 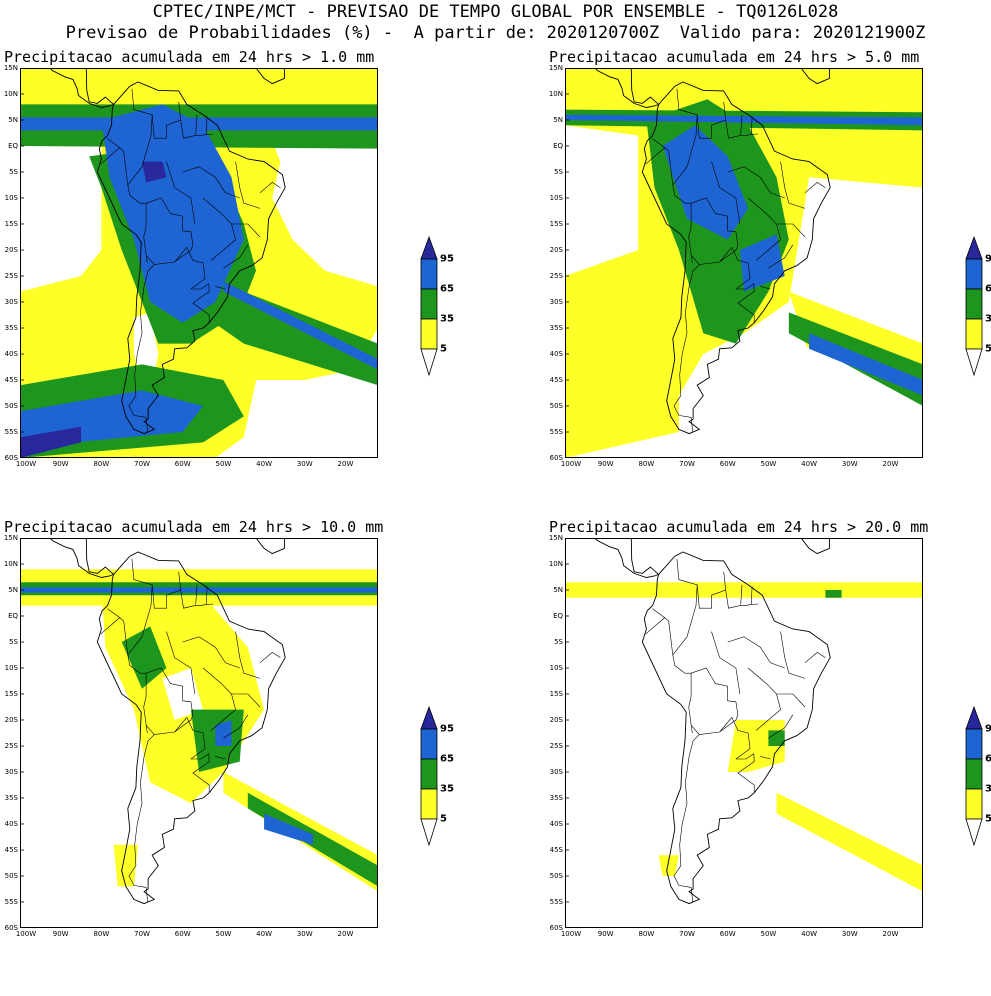 What do you see at coordinates (60, 934) in the screenshot?
I see `lon-label: 90W` at bounding box center [60, 934].